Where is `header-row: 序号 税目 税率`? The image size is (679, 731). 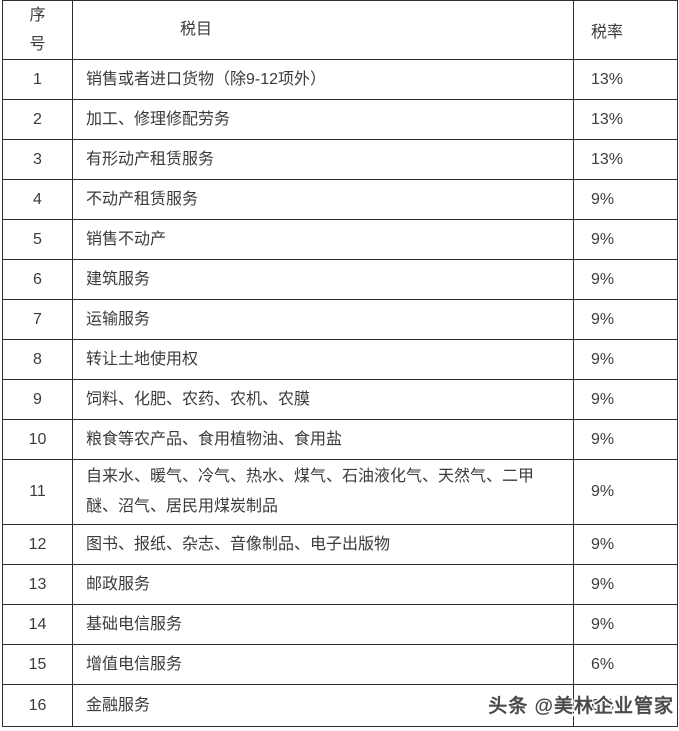
header-row: 序号 税目 税率 is located at coordinates (340, 30).